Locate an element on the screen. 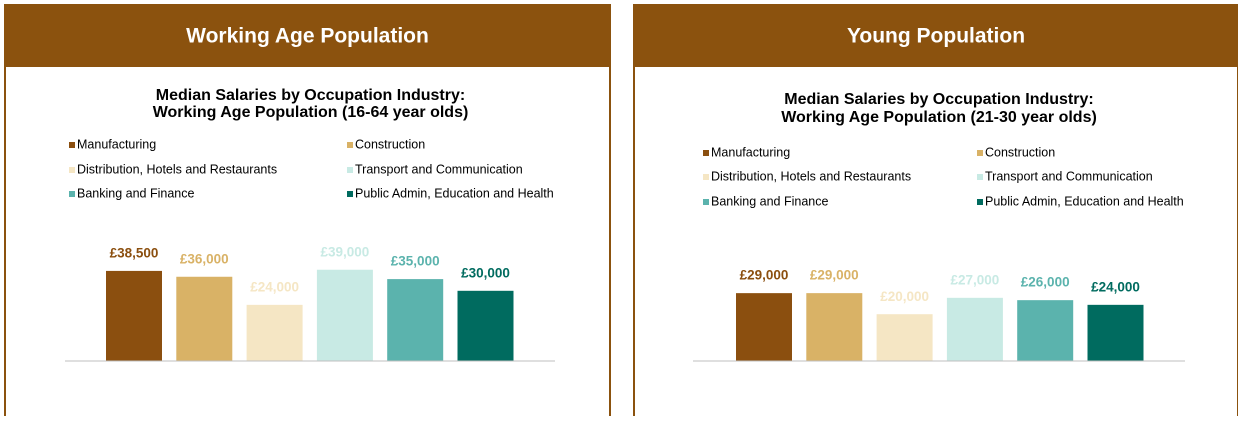 The height and width of the screenshot is (421, 1238). data-label: £26,000 is located at coordinates (1045, 282).